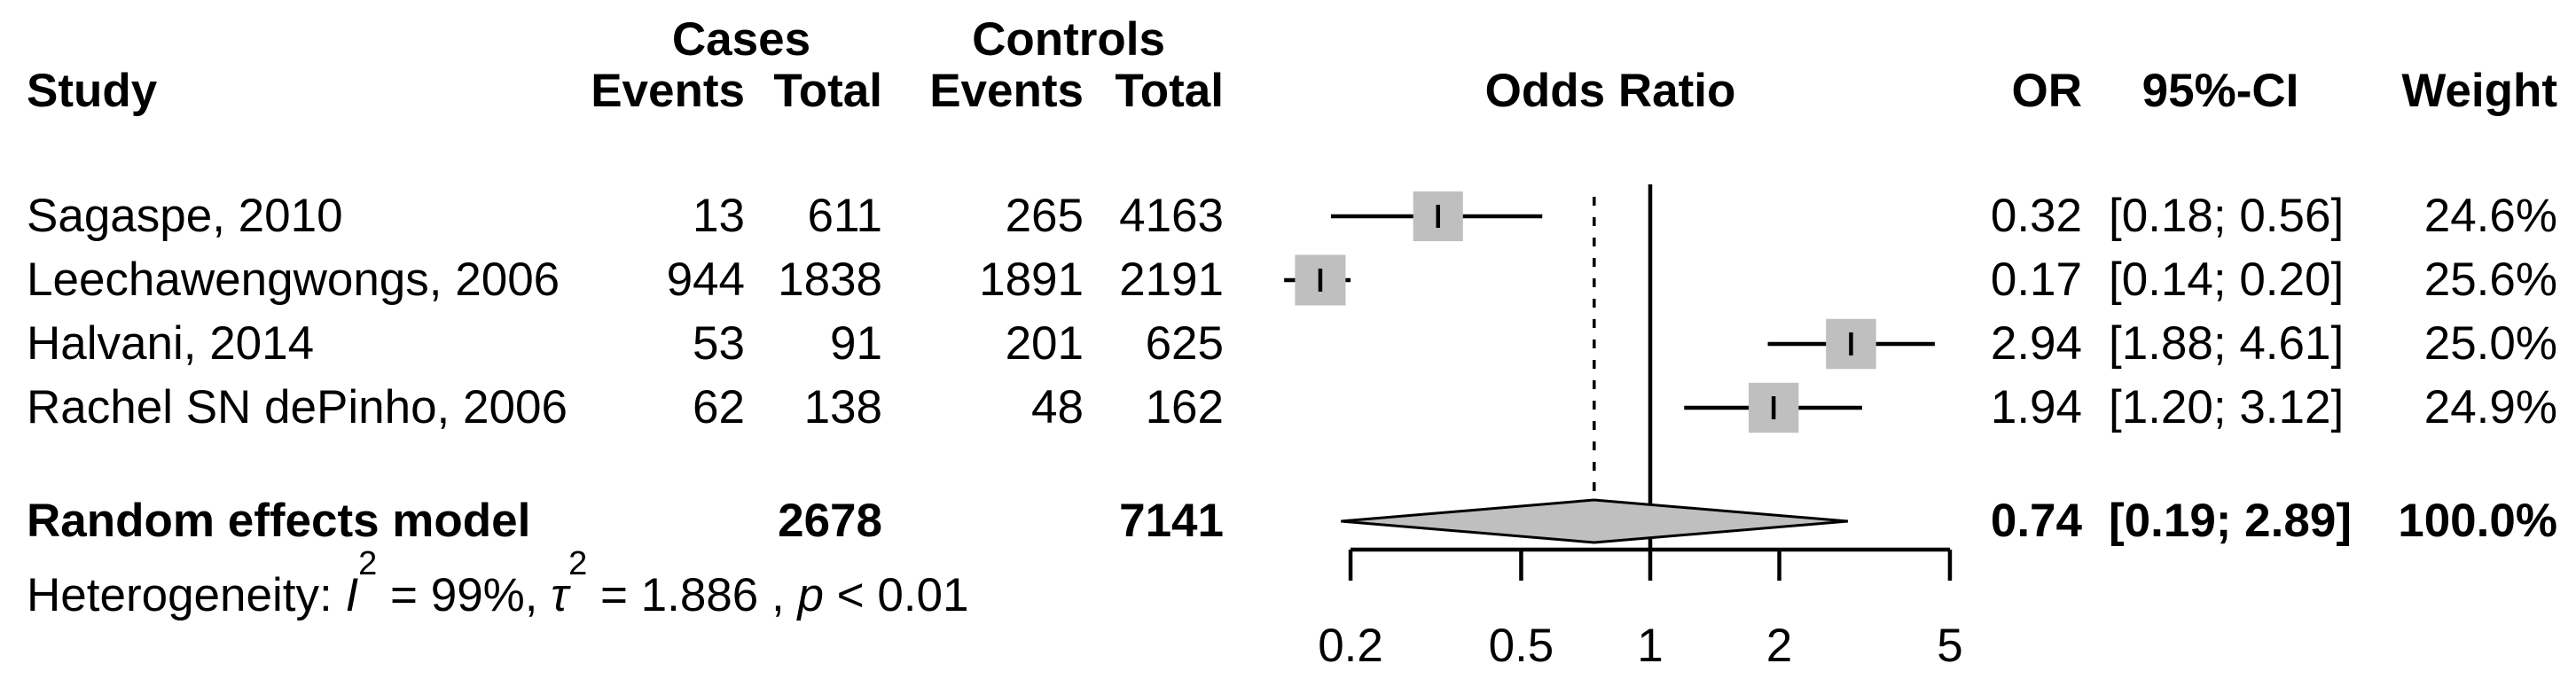 The width and height of the screenshot is (2576, 687). I want to click on cases-group-header: Cases, so click(741, 39).